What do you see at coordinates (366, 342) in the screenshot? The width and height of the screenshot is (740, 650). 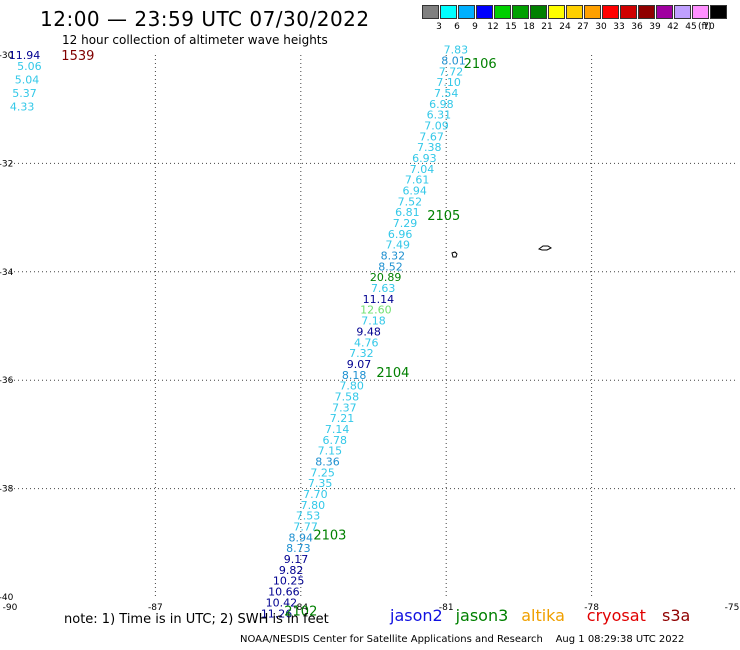 I see `wave-height-value: 4.76` at bounding box center [366, 342].